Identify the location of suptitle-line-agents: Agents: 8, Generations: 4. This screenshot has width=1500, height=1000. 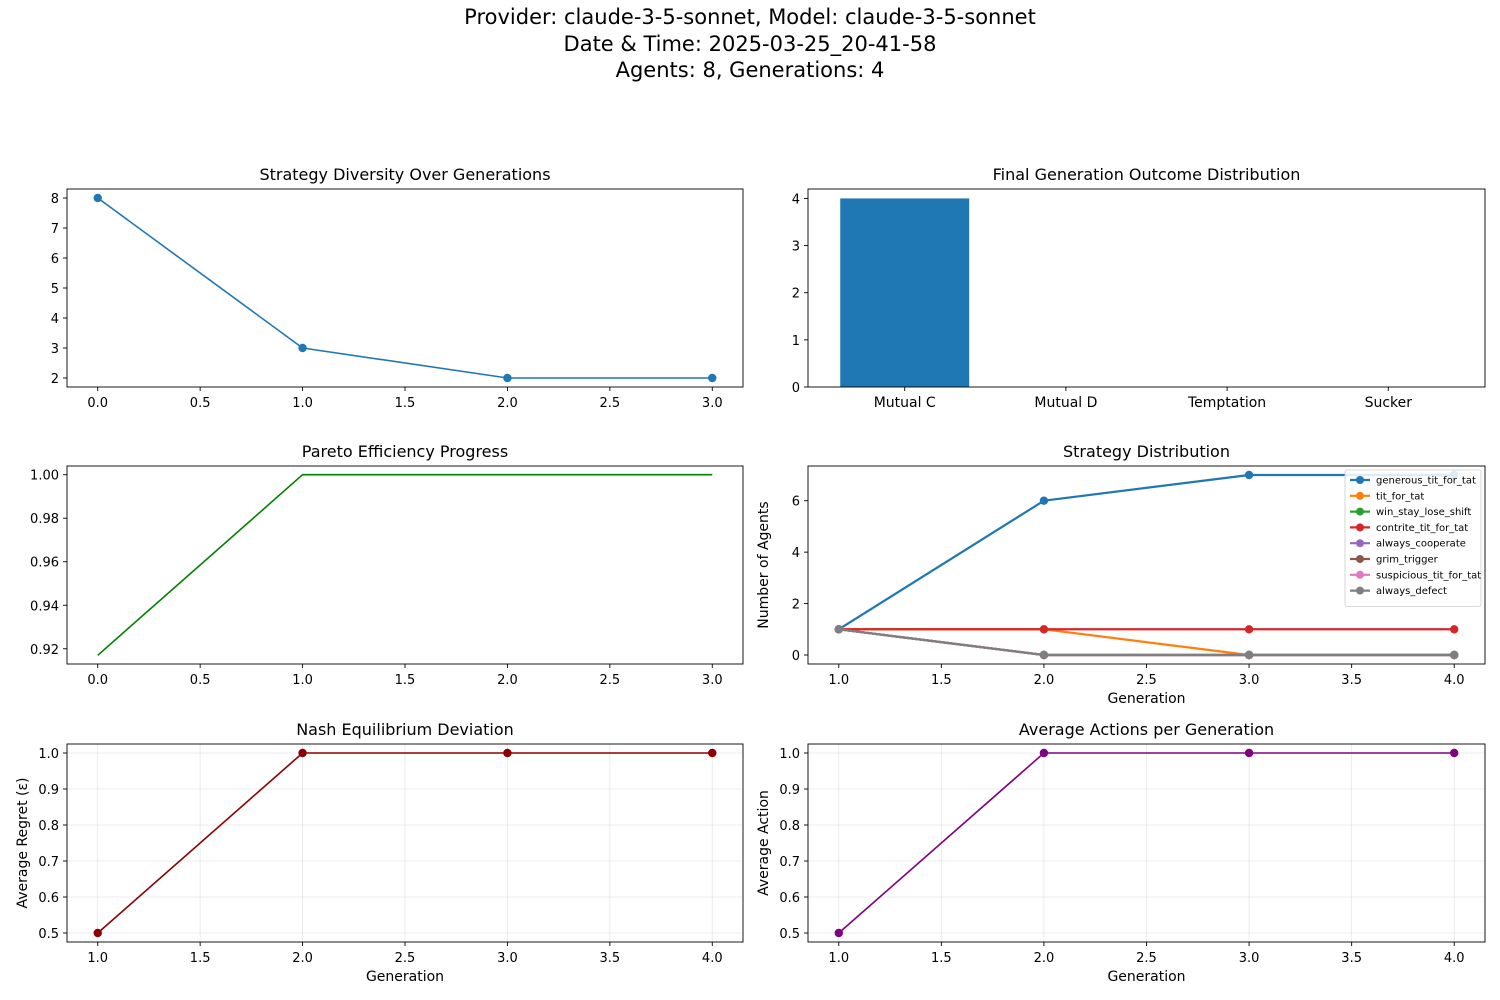
(750, 70).